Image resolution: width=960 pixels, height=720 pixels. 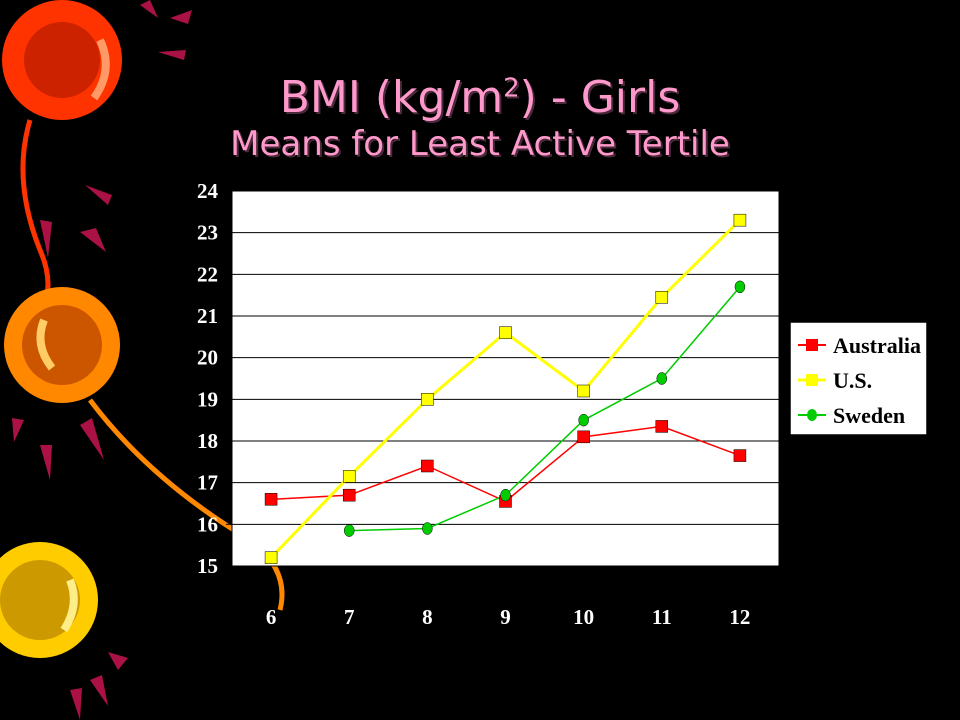 What do you see at coordinates (40, 600) in the screenshot?
I see `balloon-yellow-inner` at bounding box center [40, 600].